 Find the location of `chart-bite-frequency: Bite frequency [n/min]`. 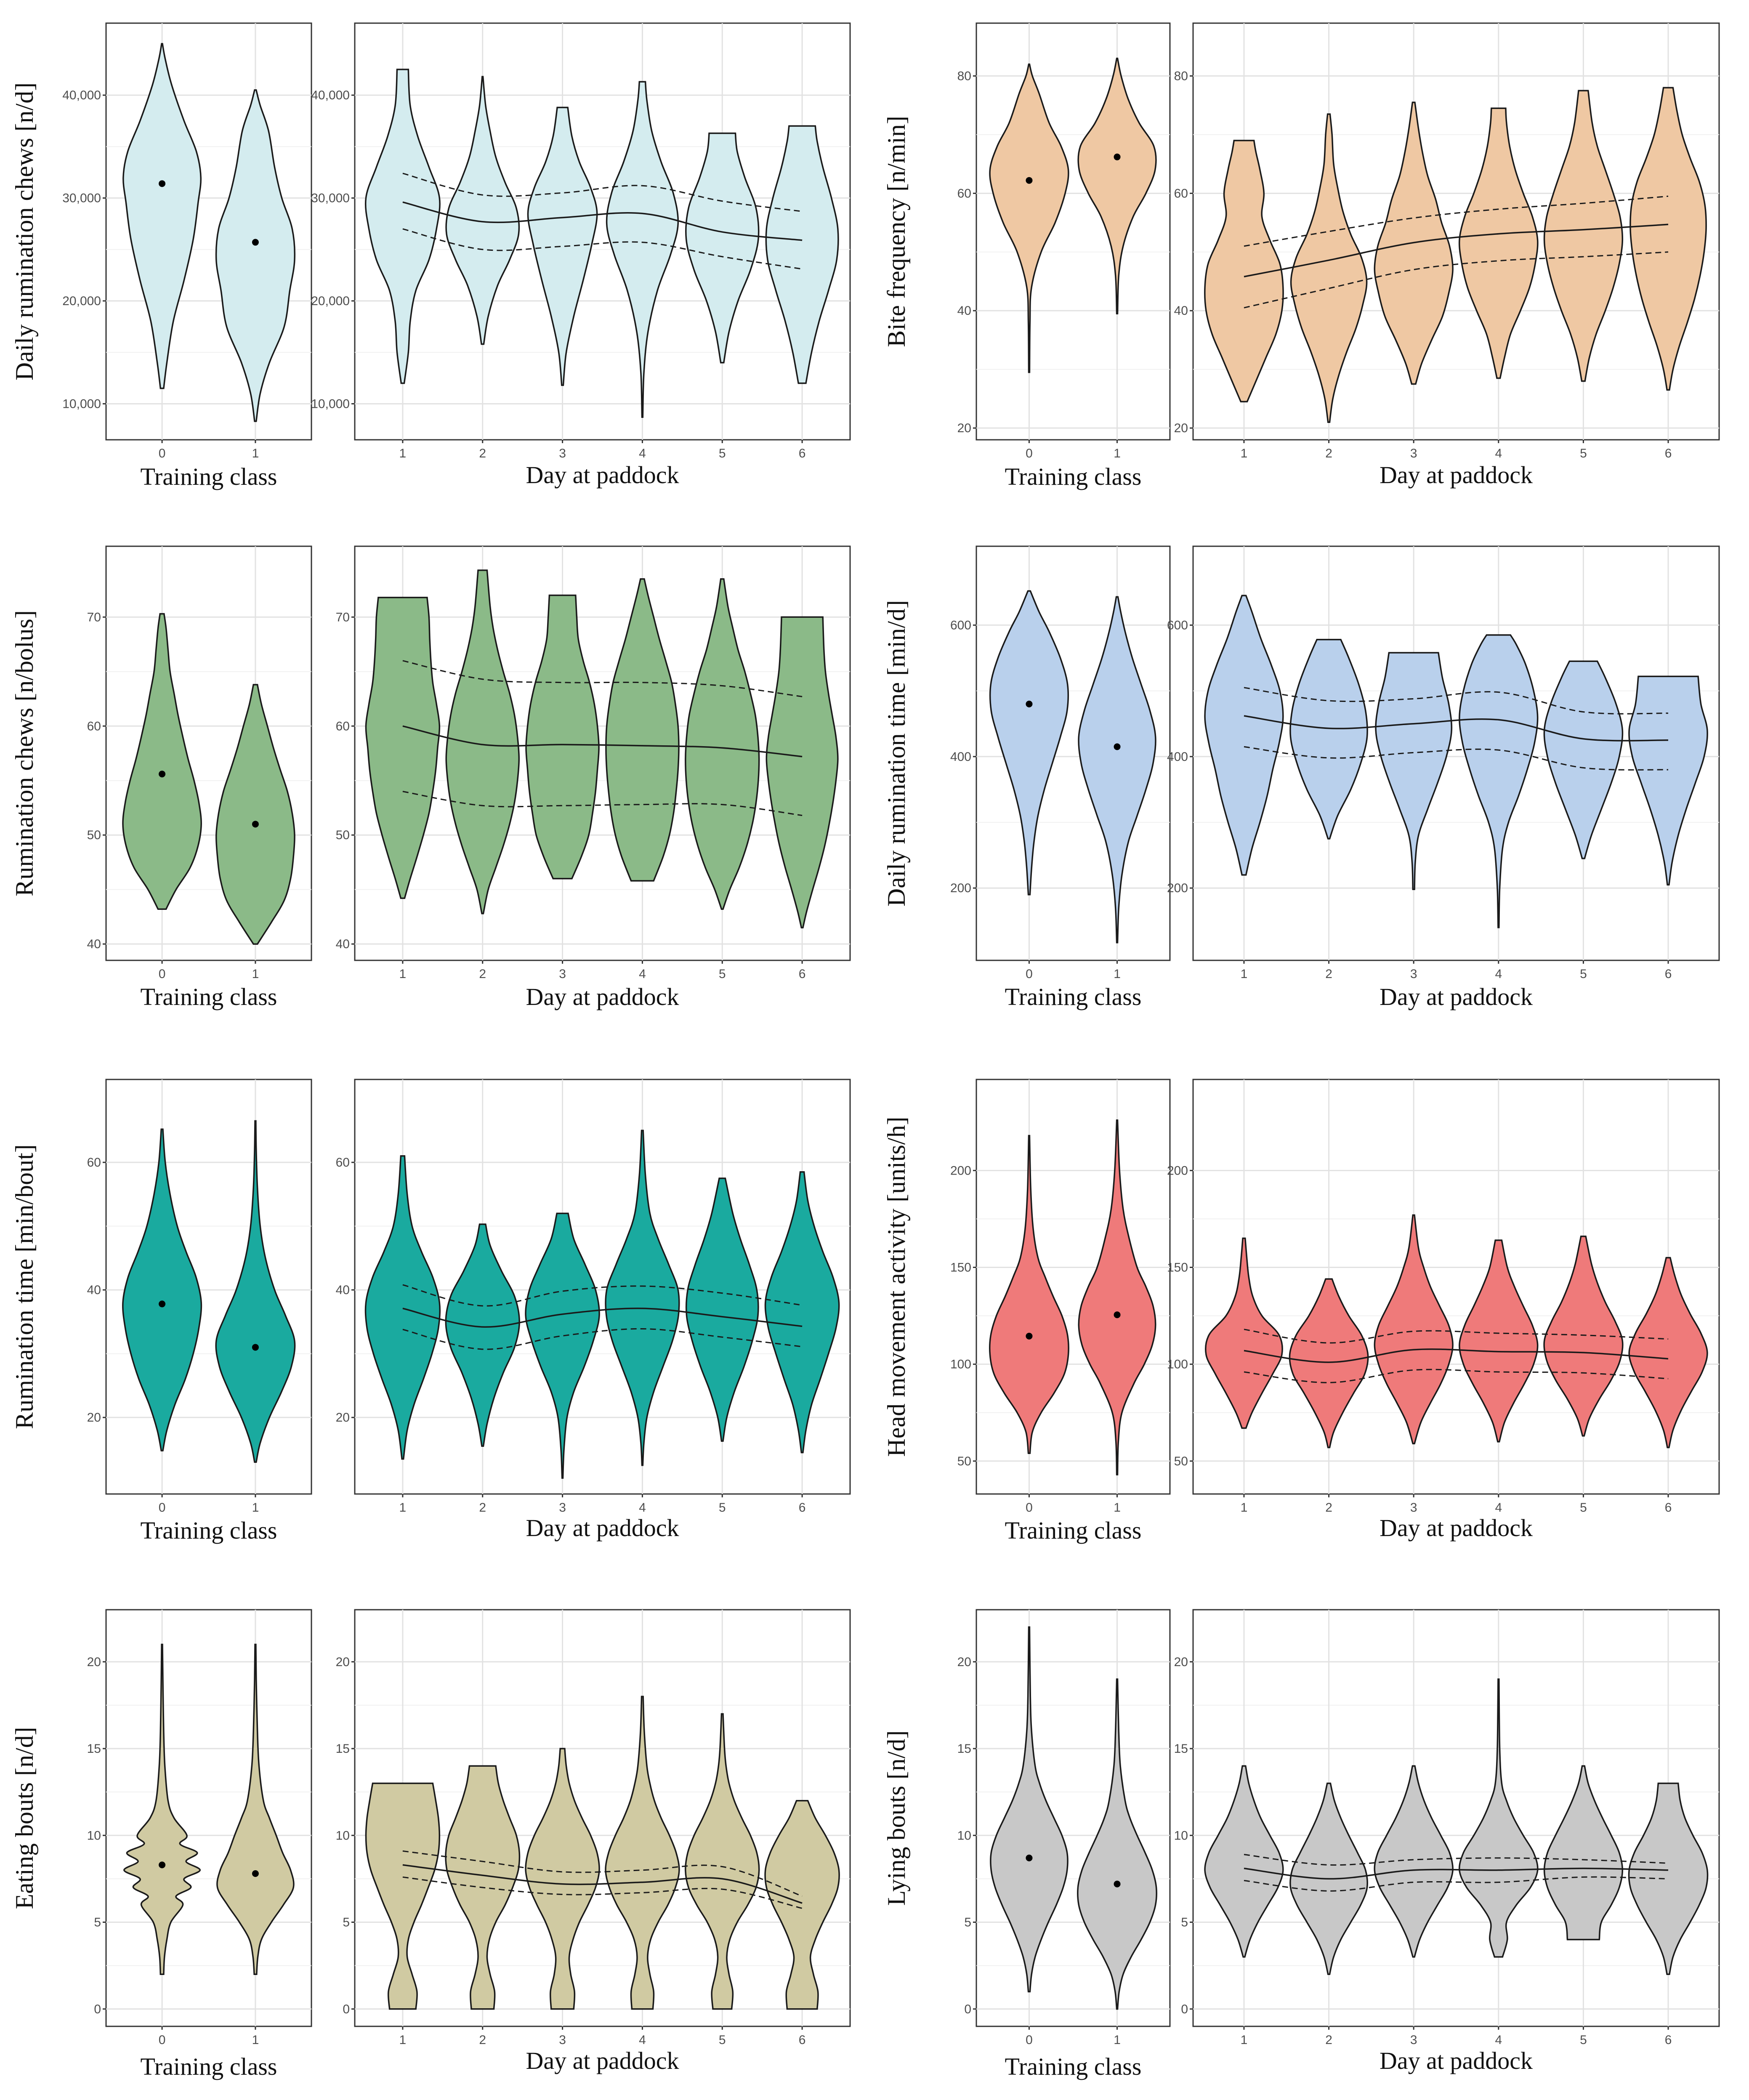

chart-bite-frequency: Bite frequency [n/min] is located at coordinates (896, 231).